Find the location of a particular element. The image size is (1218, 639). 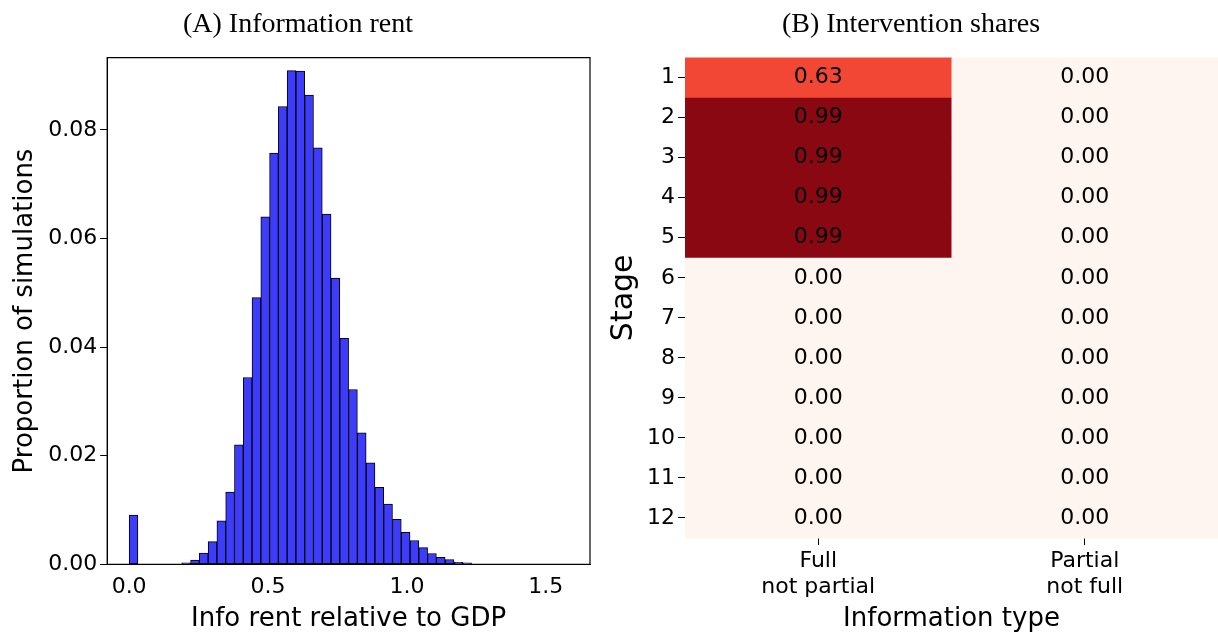

y-tick-label: 10 is located at coordinates (660, 436).